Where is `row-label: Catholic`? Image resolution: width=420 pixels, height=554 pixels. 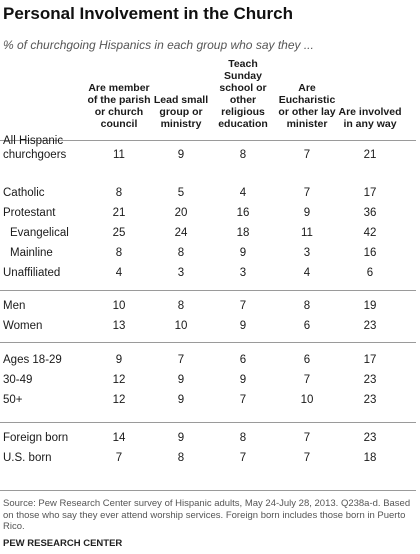 row-label: Catholic is located at coordinates (24, 193).